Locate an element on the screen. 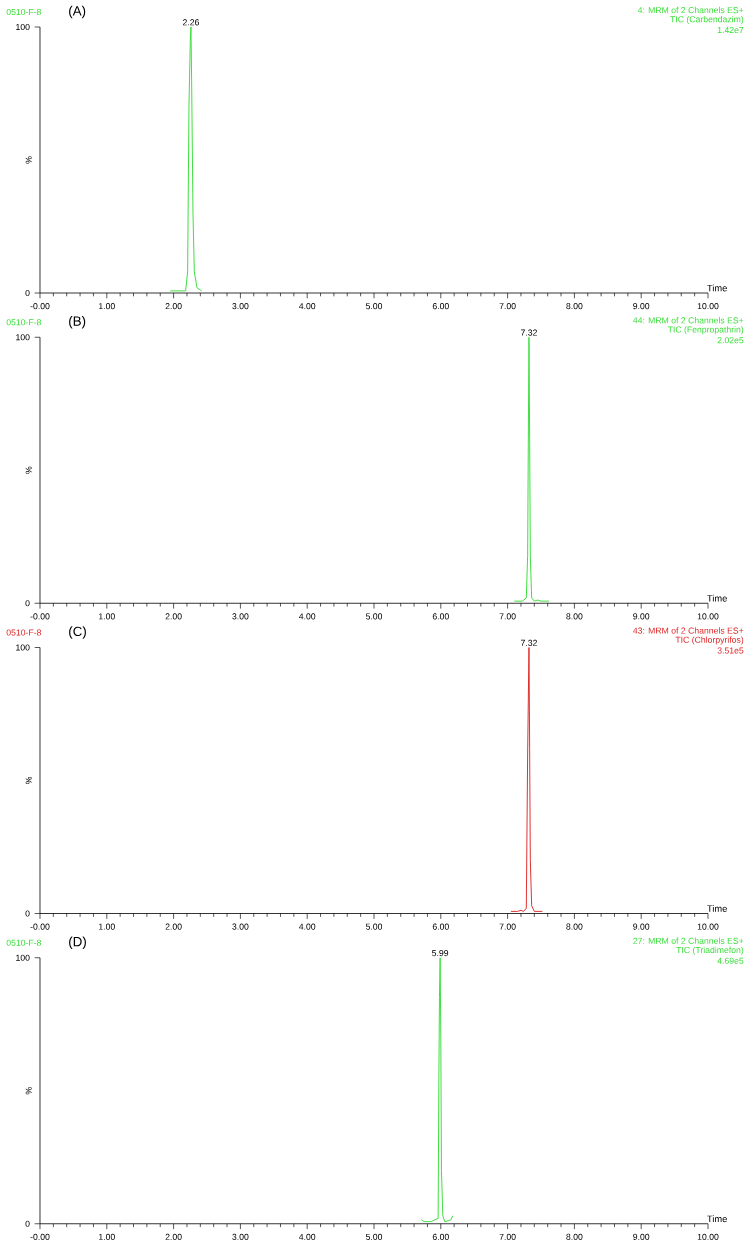 Image resolution: width=748 pixels, height=1241 pixels. annotation: 2.26 is located at coordinates (191, 22).